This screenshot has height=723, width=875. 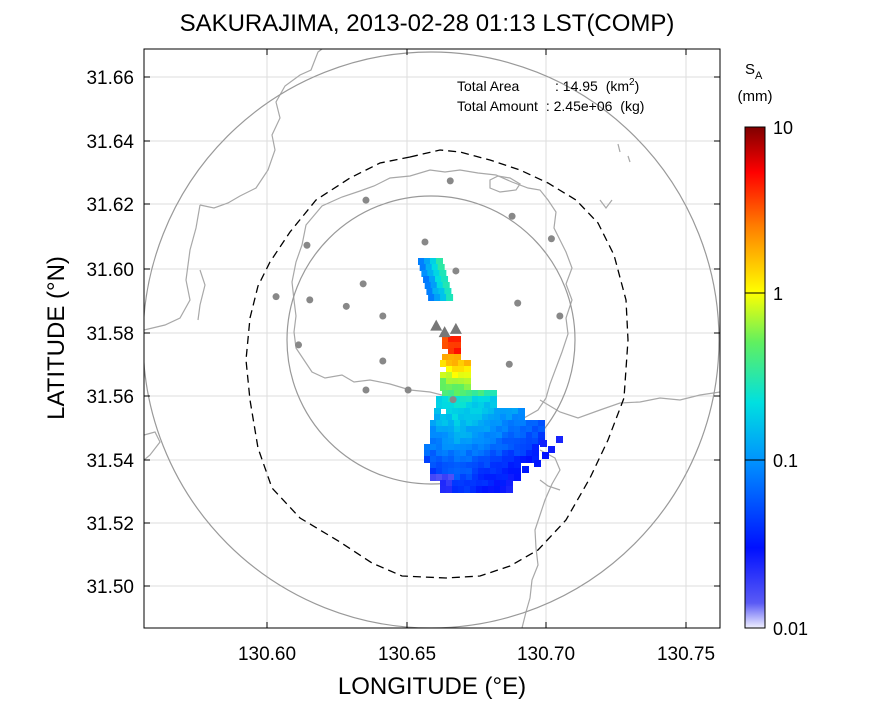 I want to click on colorbar-tick-label: 0.1, so click(x=785, y=461).